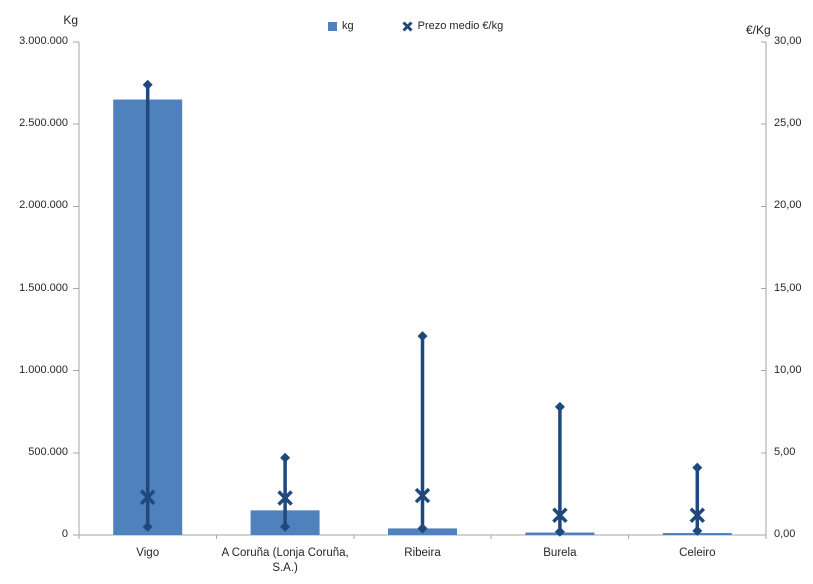 This screenshot has height=584, width=813. Describe the element at coordinates (148, 553) in the screenshot. I see `category-label: Vigo` at that location.